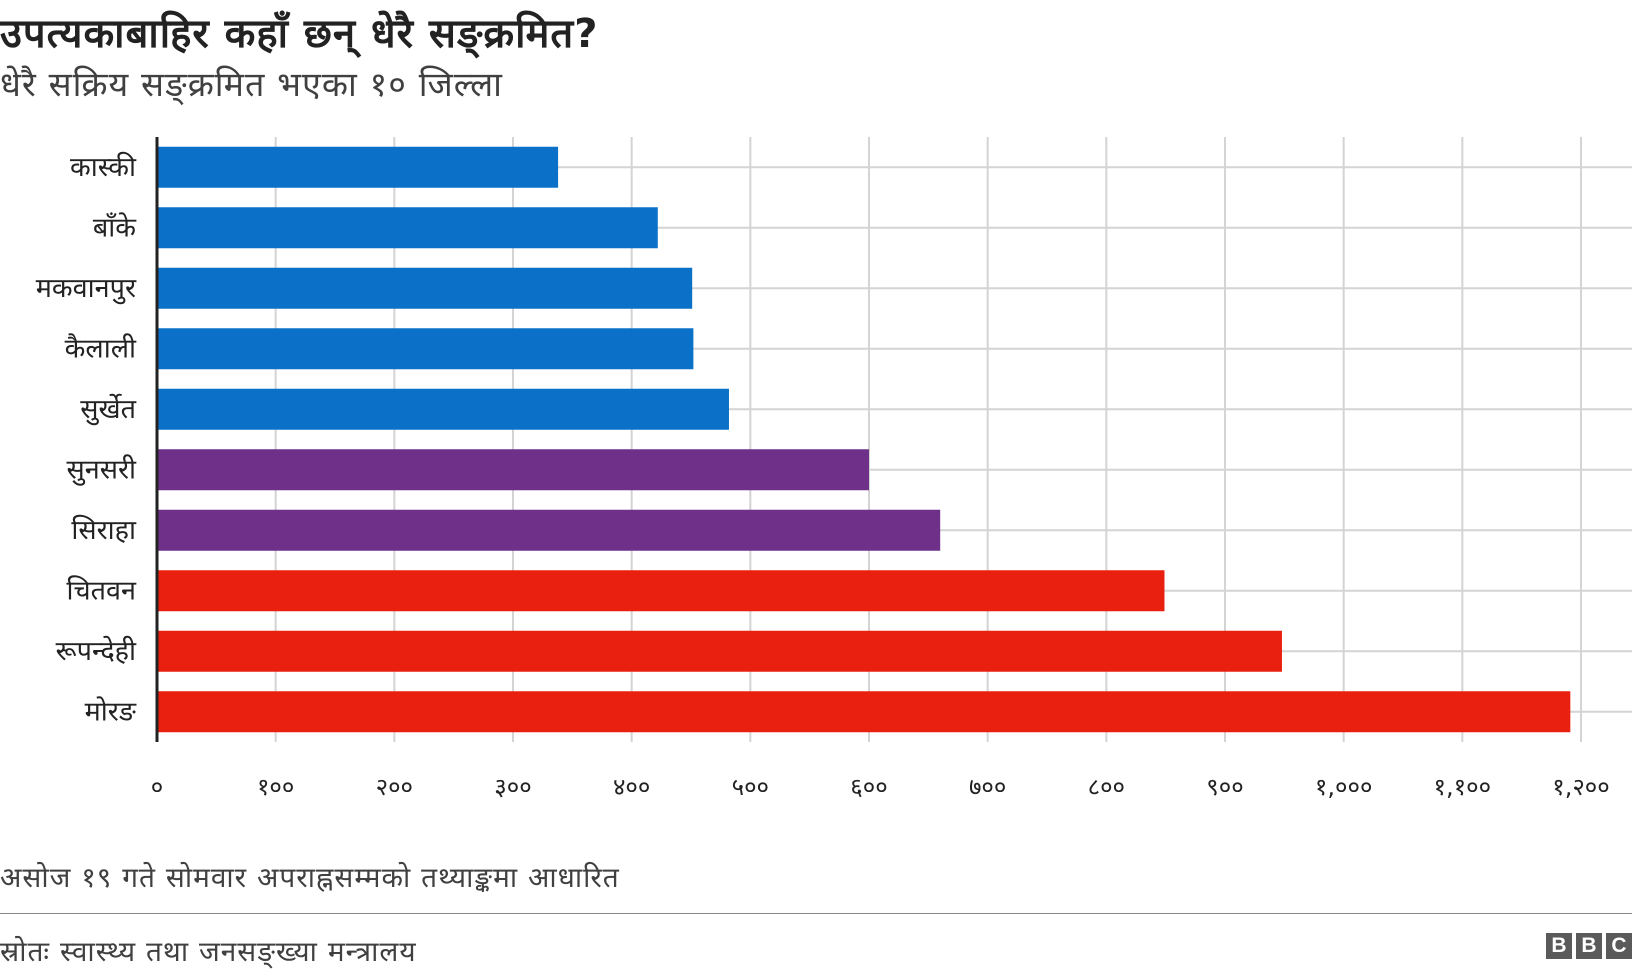 The width and height of the screenshot is (1632, 980). I want to click on x-tick-label: ५००, so click(750, 787).